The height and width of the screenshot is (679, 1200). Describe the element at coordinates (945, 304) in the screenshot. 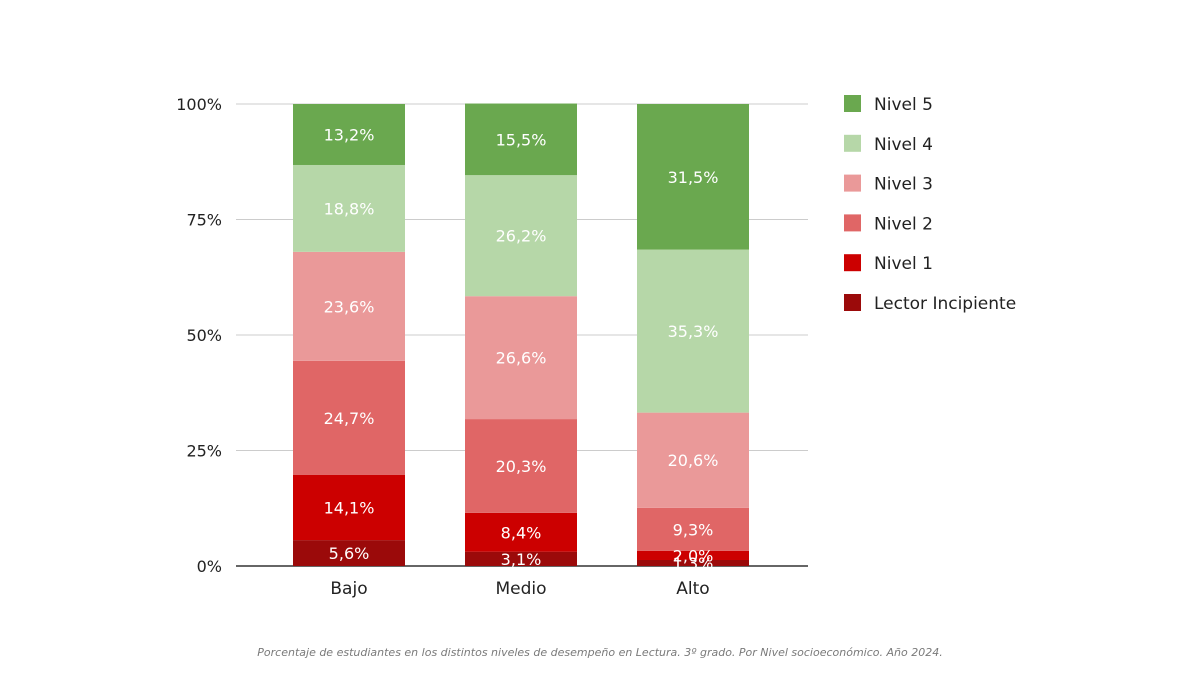

I see `legend-label: Lector Incipiente` at that location.